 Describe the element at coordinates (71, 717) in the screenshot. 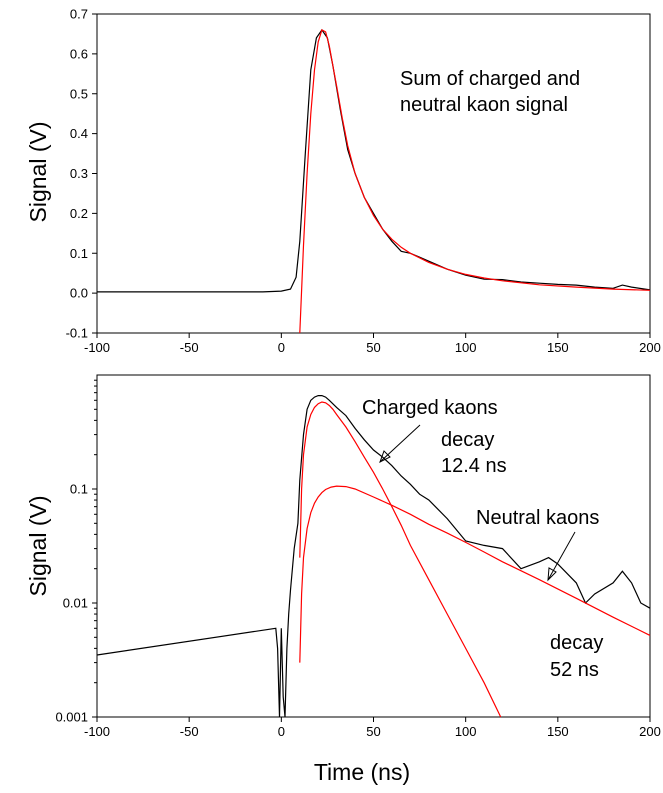

I see `bottom-y-tick-label-0: 0.001` at that location.